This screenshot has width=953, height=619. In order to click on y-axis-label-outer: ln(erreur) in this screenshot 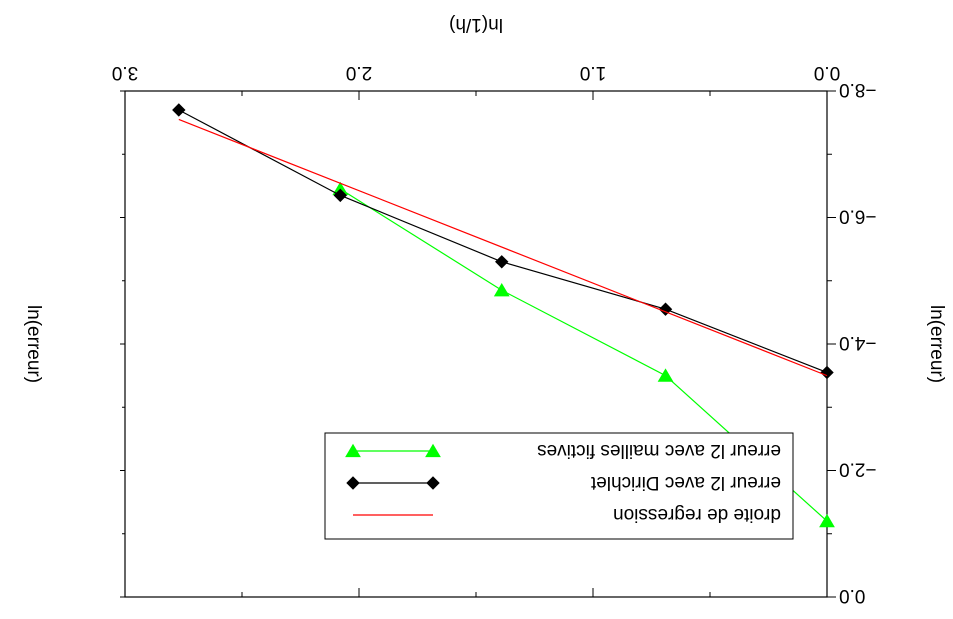, I will do `click(33, 344)`.